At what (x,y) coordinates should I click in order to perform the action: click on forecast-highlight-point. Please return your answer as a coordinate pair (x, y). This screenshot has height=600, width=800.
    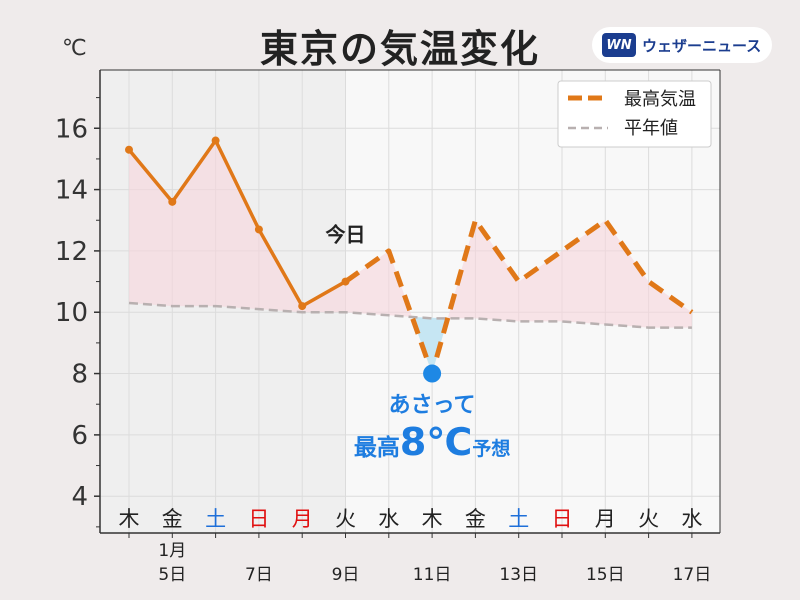
    Looking at the image, I should click on (432, 373).